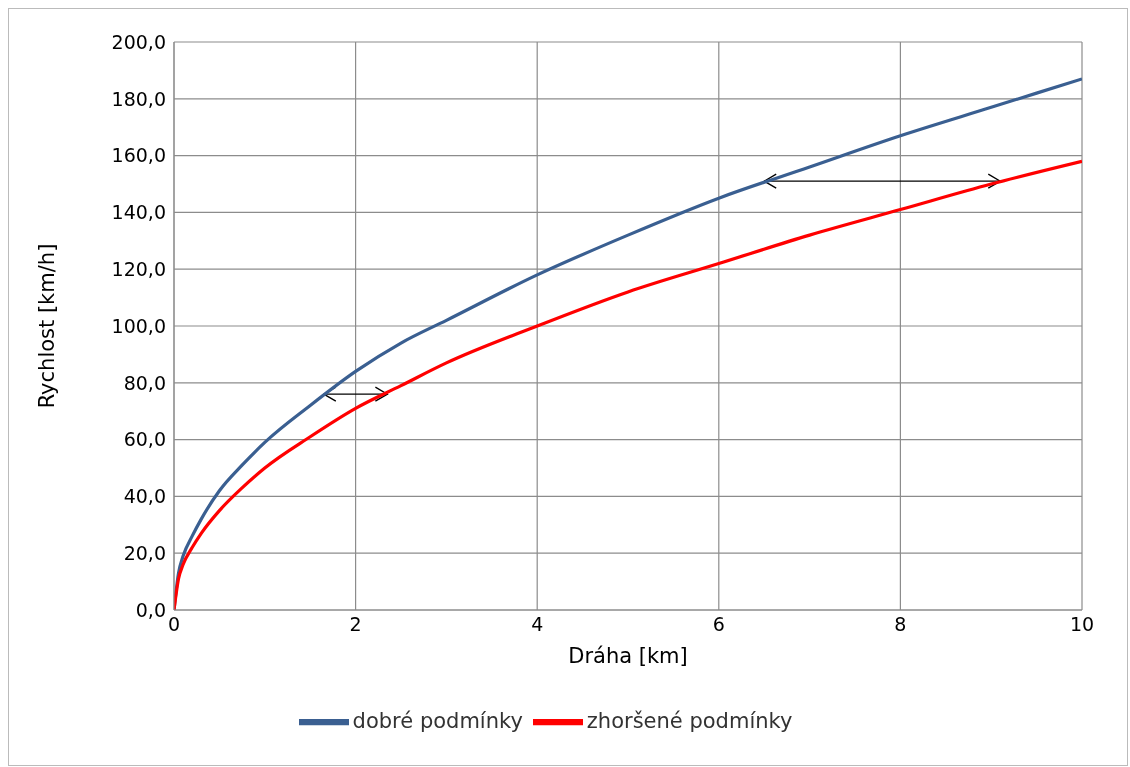 The image size is (1130, 767). What do you see at coordinates (150, 609) in the screenshot?
I see `y-tick-label: 0,0` at bounding box center [150, 609].